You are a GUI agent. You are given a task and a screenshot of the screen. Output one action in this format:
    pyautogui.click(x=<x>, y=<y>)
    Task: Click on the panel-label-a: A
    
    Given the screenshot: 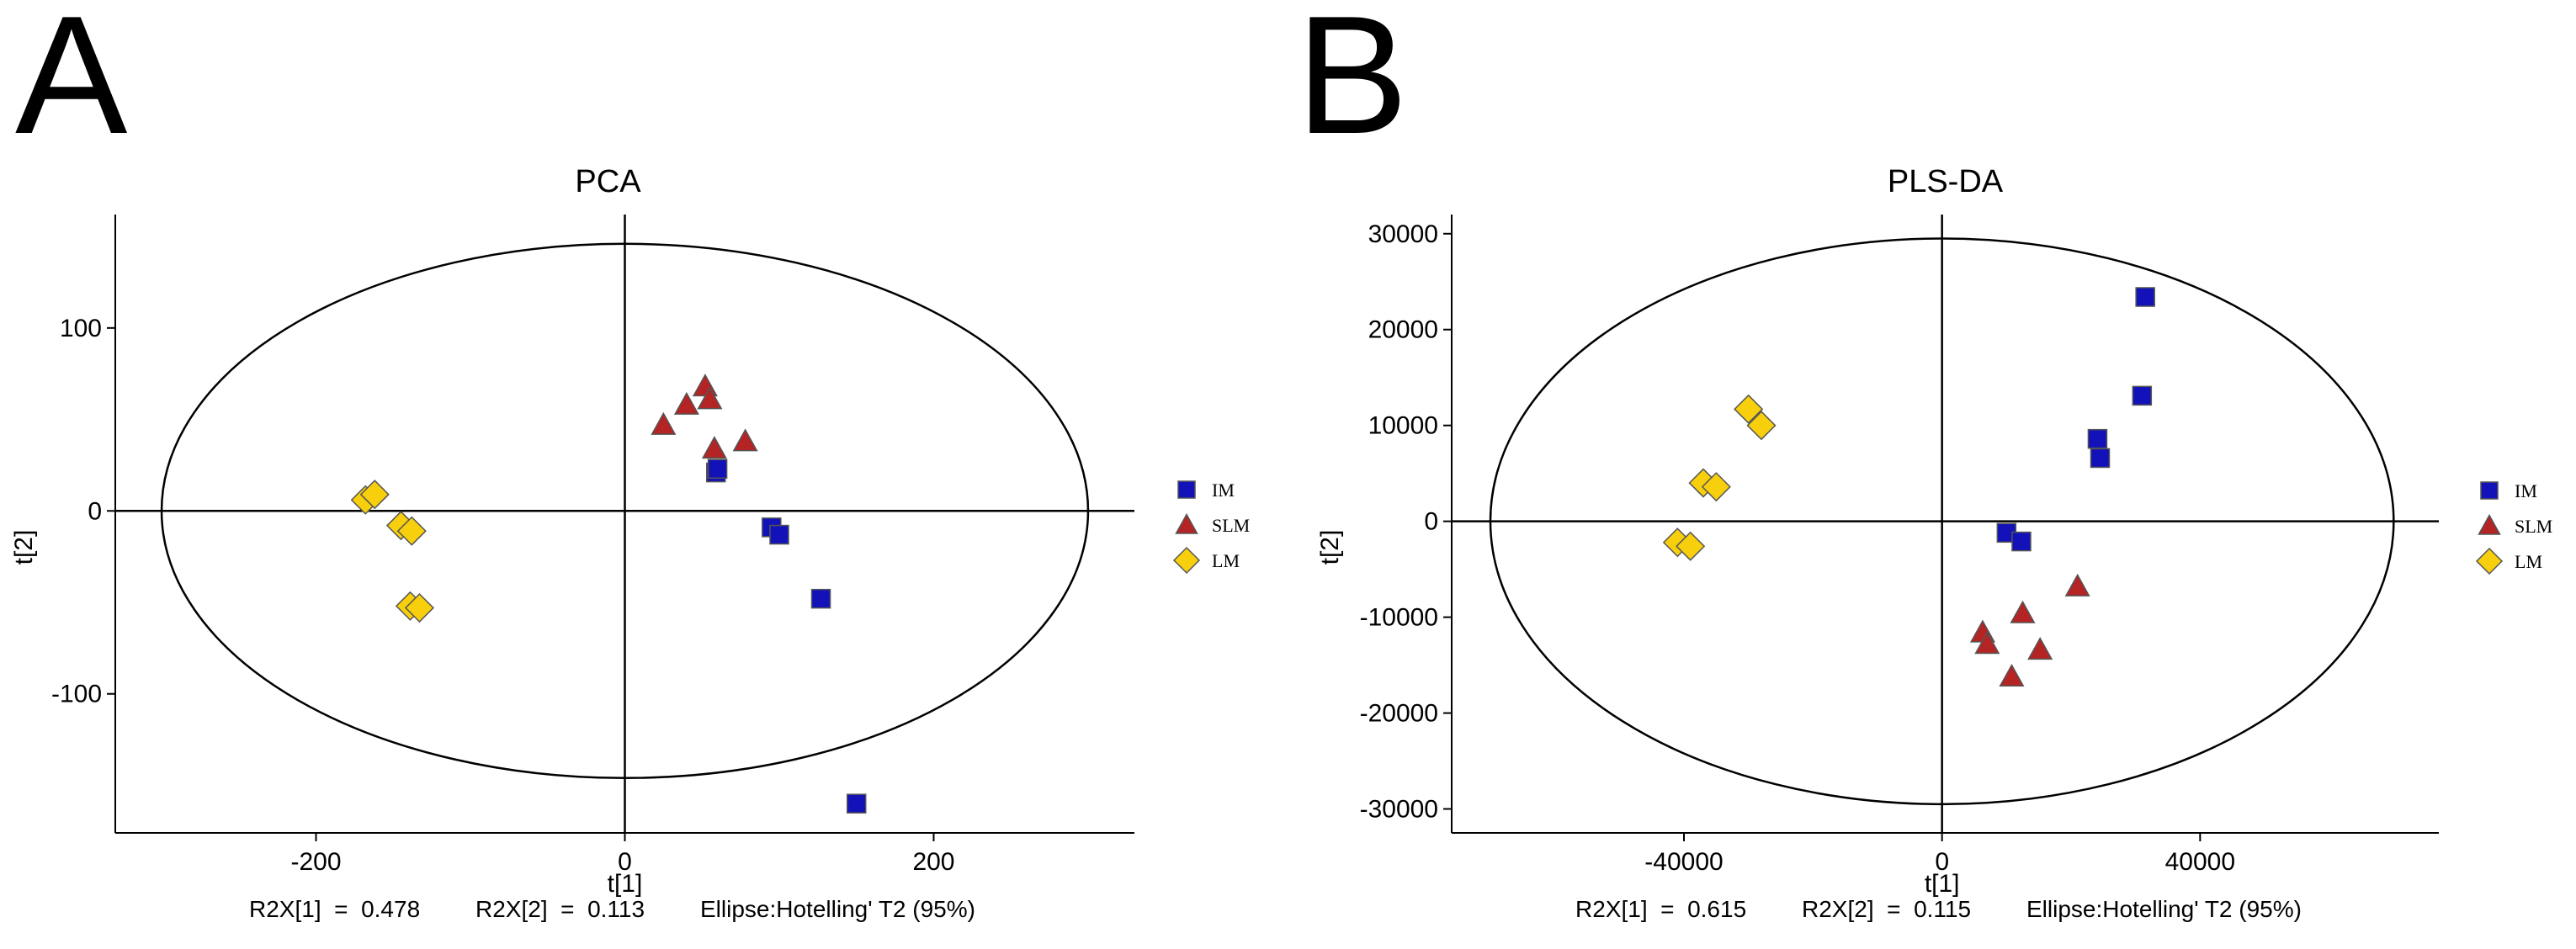 What is the action you would take?
    pyautogui.click(x=72, y=84)
    